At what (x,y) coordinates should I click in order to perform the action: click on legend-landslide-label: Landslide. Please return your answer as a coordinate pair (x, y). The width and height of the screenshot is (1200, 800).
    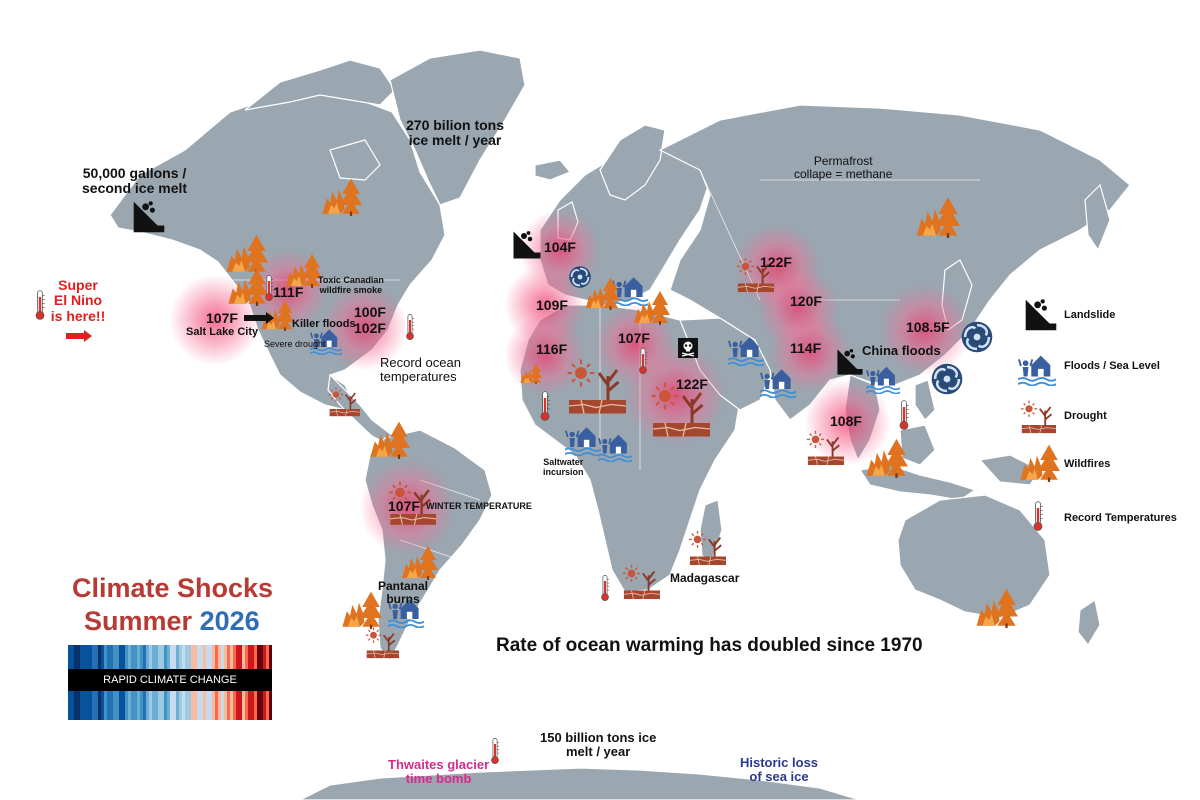
    Looking at the image, I should click on (1090, 315).